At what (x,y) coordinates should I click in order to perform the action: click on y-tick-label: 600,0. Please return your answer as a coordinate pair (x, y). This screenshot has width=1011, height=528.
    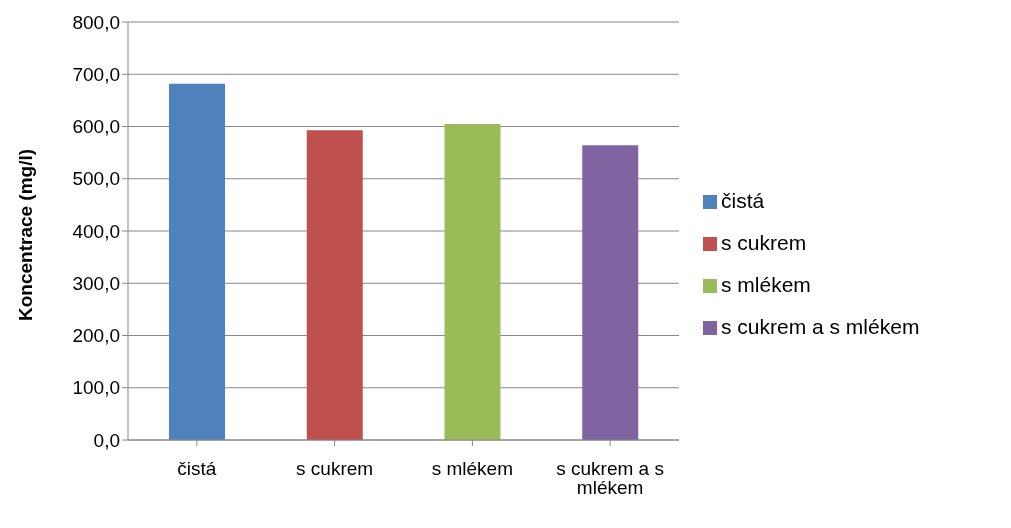
    Looking at the image, I should click on (96, 127).